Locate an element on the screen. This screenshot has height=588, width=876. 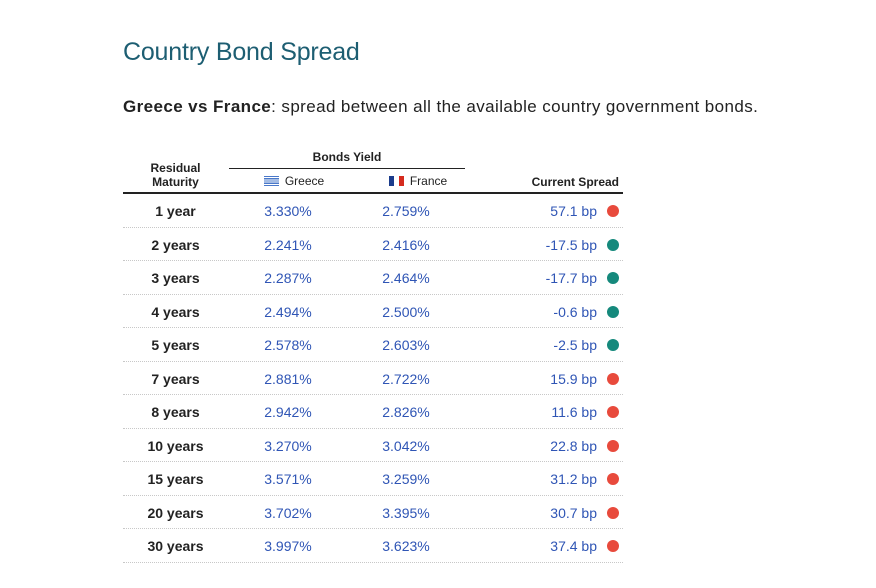
table-row: 1 year 3.330% 2.759% 57.1 bp is located at coordinates (373, 211).